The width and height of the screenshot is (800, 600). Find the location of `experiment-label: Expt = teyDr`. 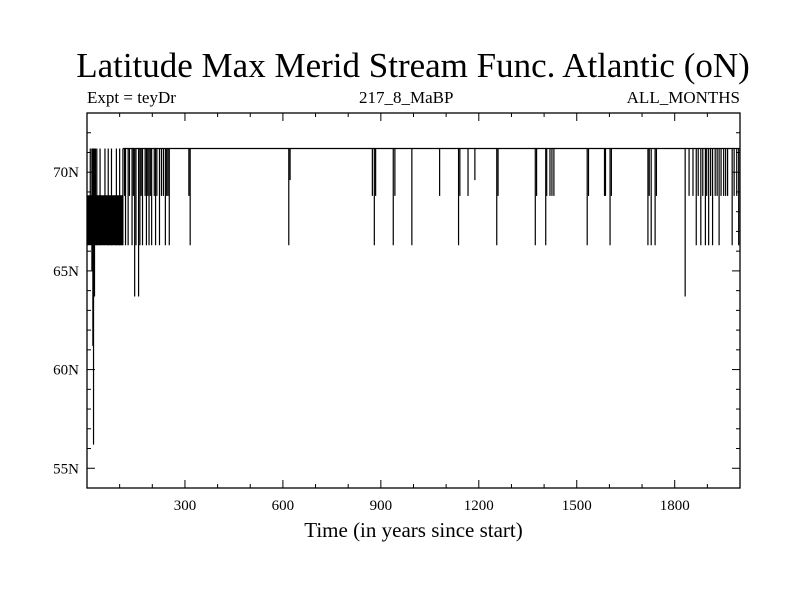

experiment-label: Expt = teyDr is located at coordinates (131, 97).